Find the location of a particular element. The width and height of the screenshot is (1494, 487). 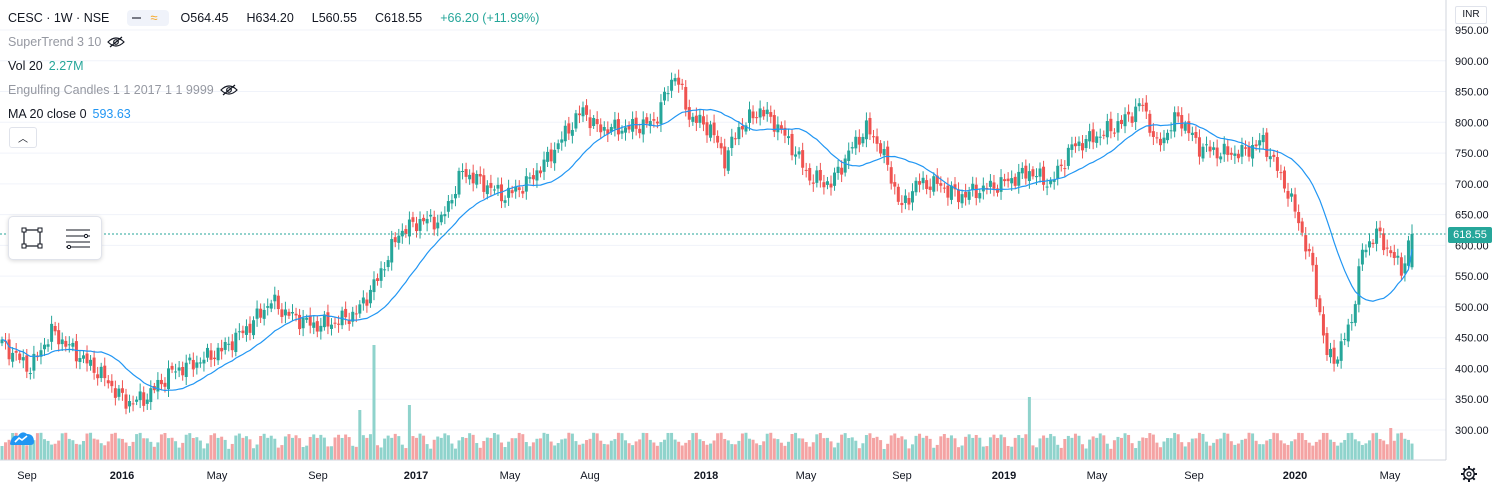

time-tick: 2018 is located at coordinates (706, 476).